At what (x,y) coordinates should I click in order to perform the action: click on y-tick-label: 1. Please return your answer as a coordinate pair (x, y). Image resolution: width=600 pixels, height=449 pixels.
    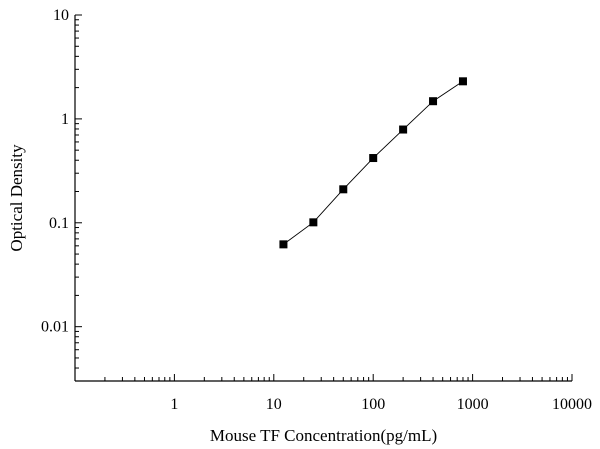
    Looking at the image, I should click on (65, 119).